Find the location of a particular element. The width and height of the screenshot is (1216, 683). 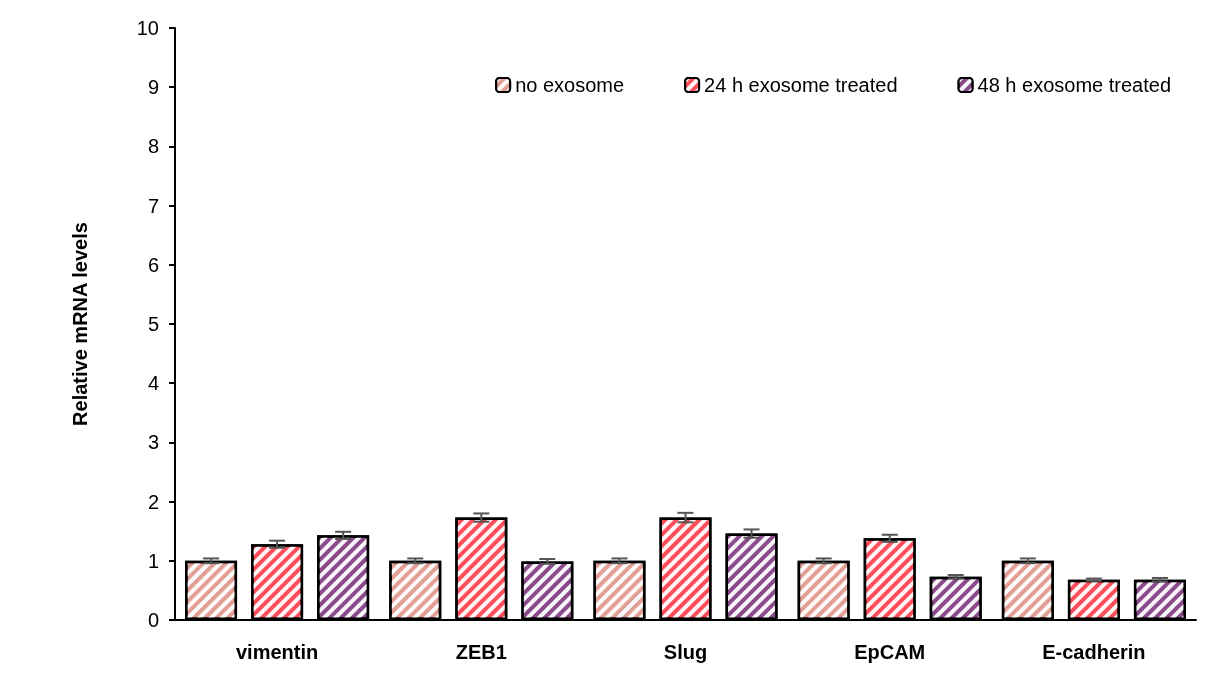

x-tick-label: EpCAM is located at coordinates (890, 652).